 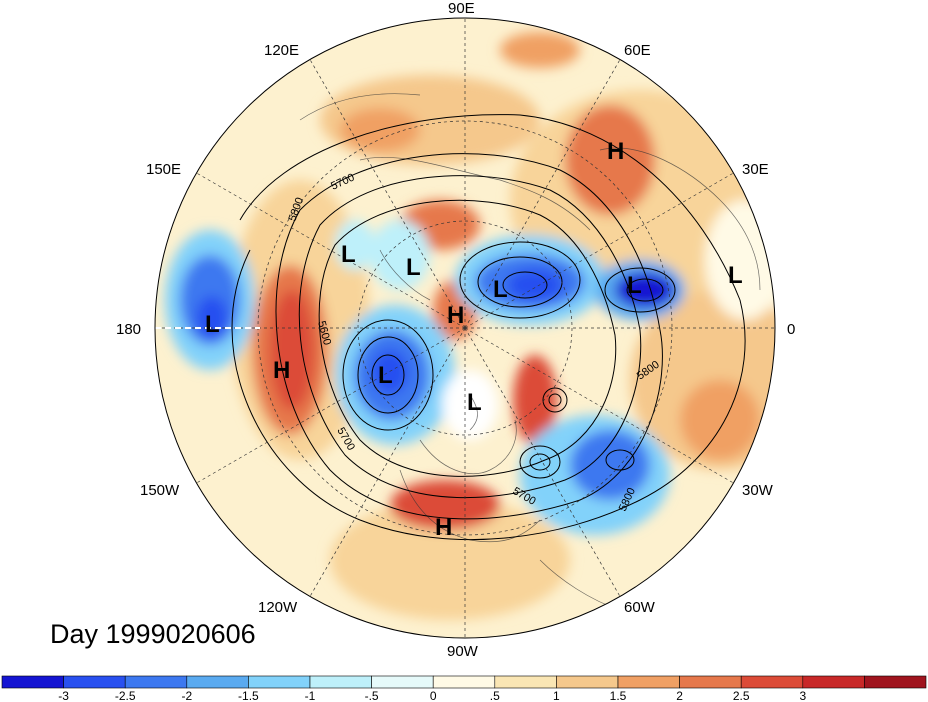 What do you see at coordinates (385, 375) in the screenshot?
I see `low-hudson-bay: L` at bounding box center [385, 375].